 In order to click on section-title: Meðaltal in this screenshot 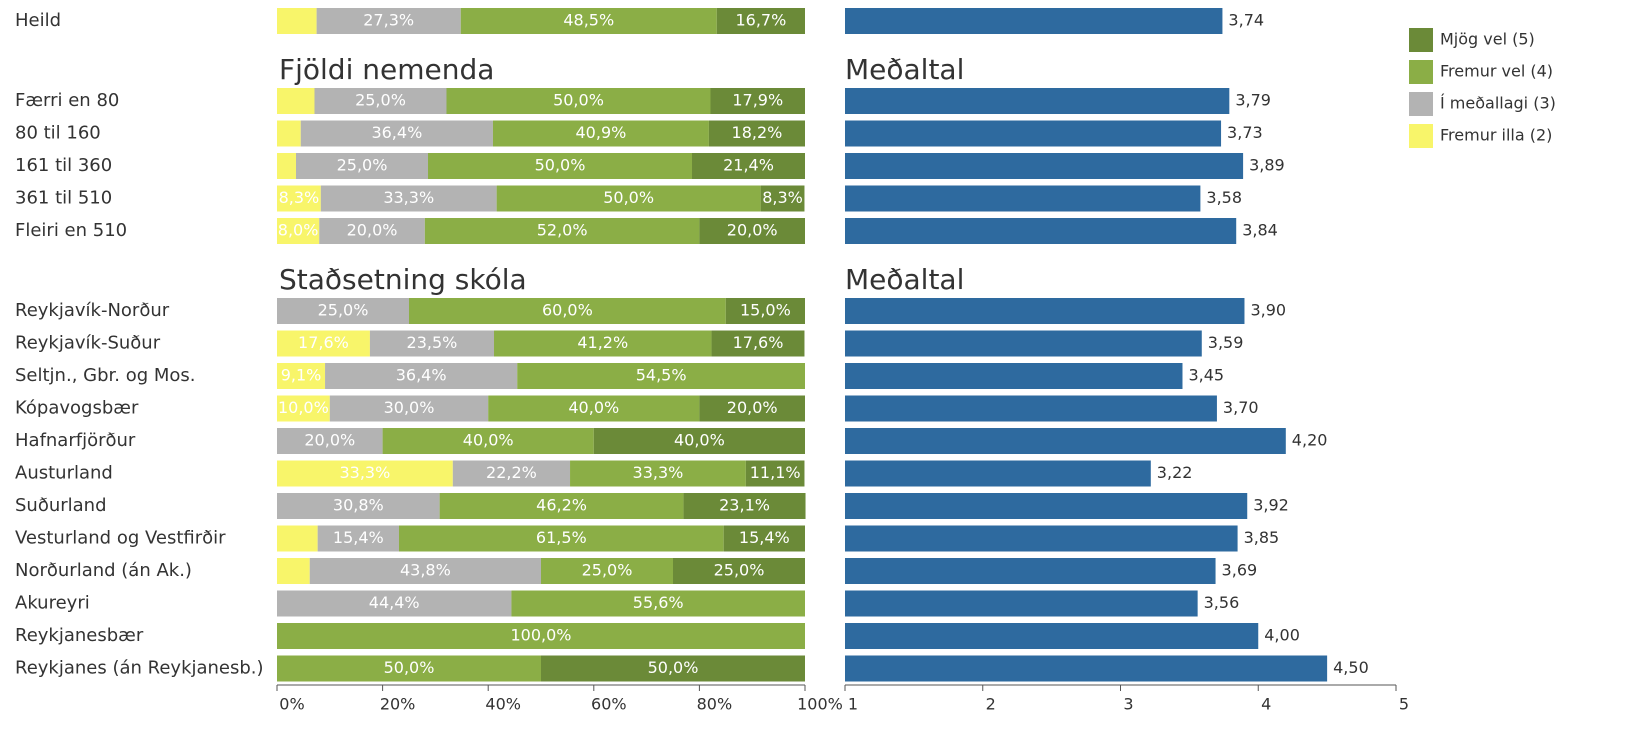, I will do `click(904, 69)`.